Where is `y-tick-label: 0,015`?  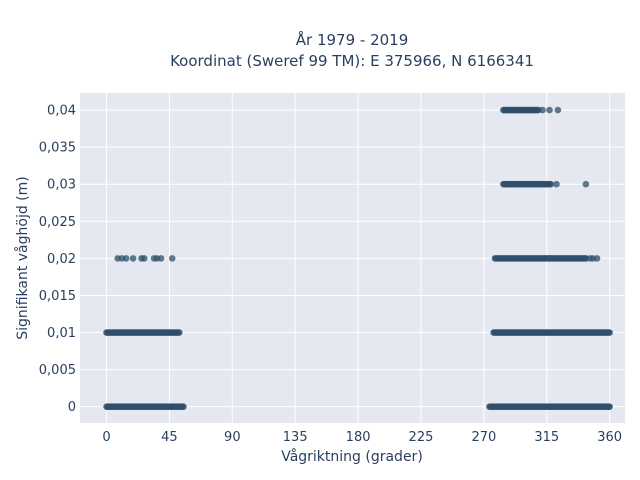 y-tick-label: 0,015 is located at coordinates (57, 296).